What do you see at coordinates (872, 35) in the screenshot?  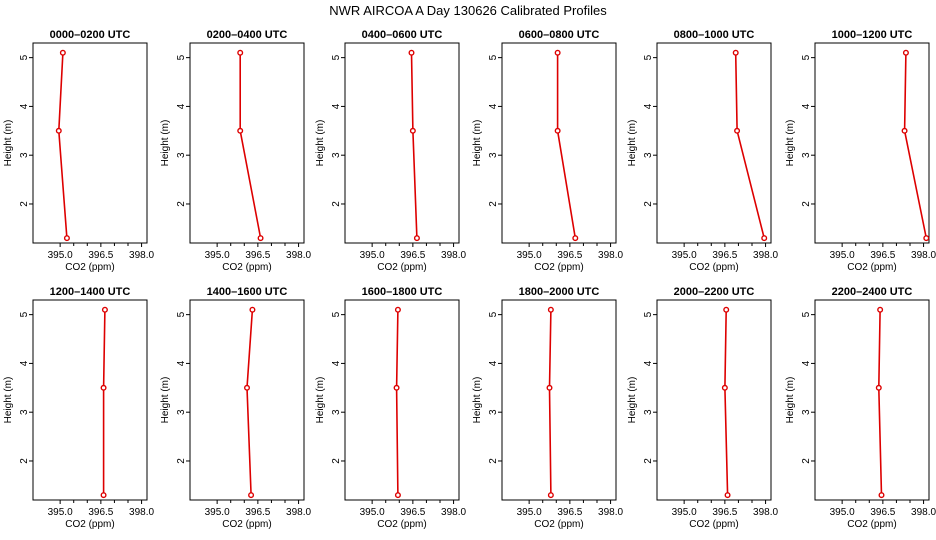 I see `panel-title: 1000–1200 UTC` at bounding box center [872, 35].